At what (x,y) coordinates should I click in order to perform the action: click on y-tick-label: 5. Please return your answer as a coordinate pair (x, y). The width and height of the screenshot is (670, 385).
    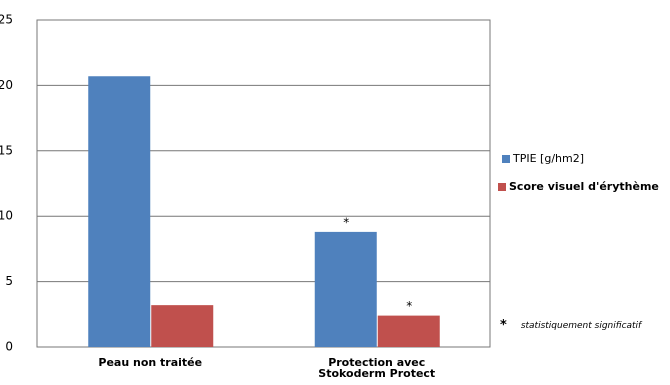
    Looking at the image, I should click on (9, 281).